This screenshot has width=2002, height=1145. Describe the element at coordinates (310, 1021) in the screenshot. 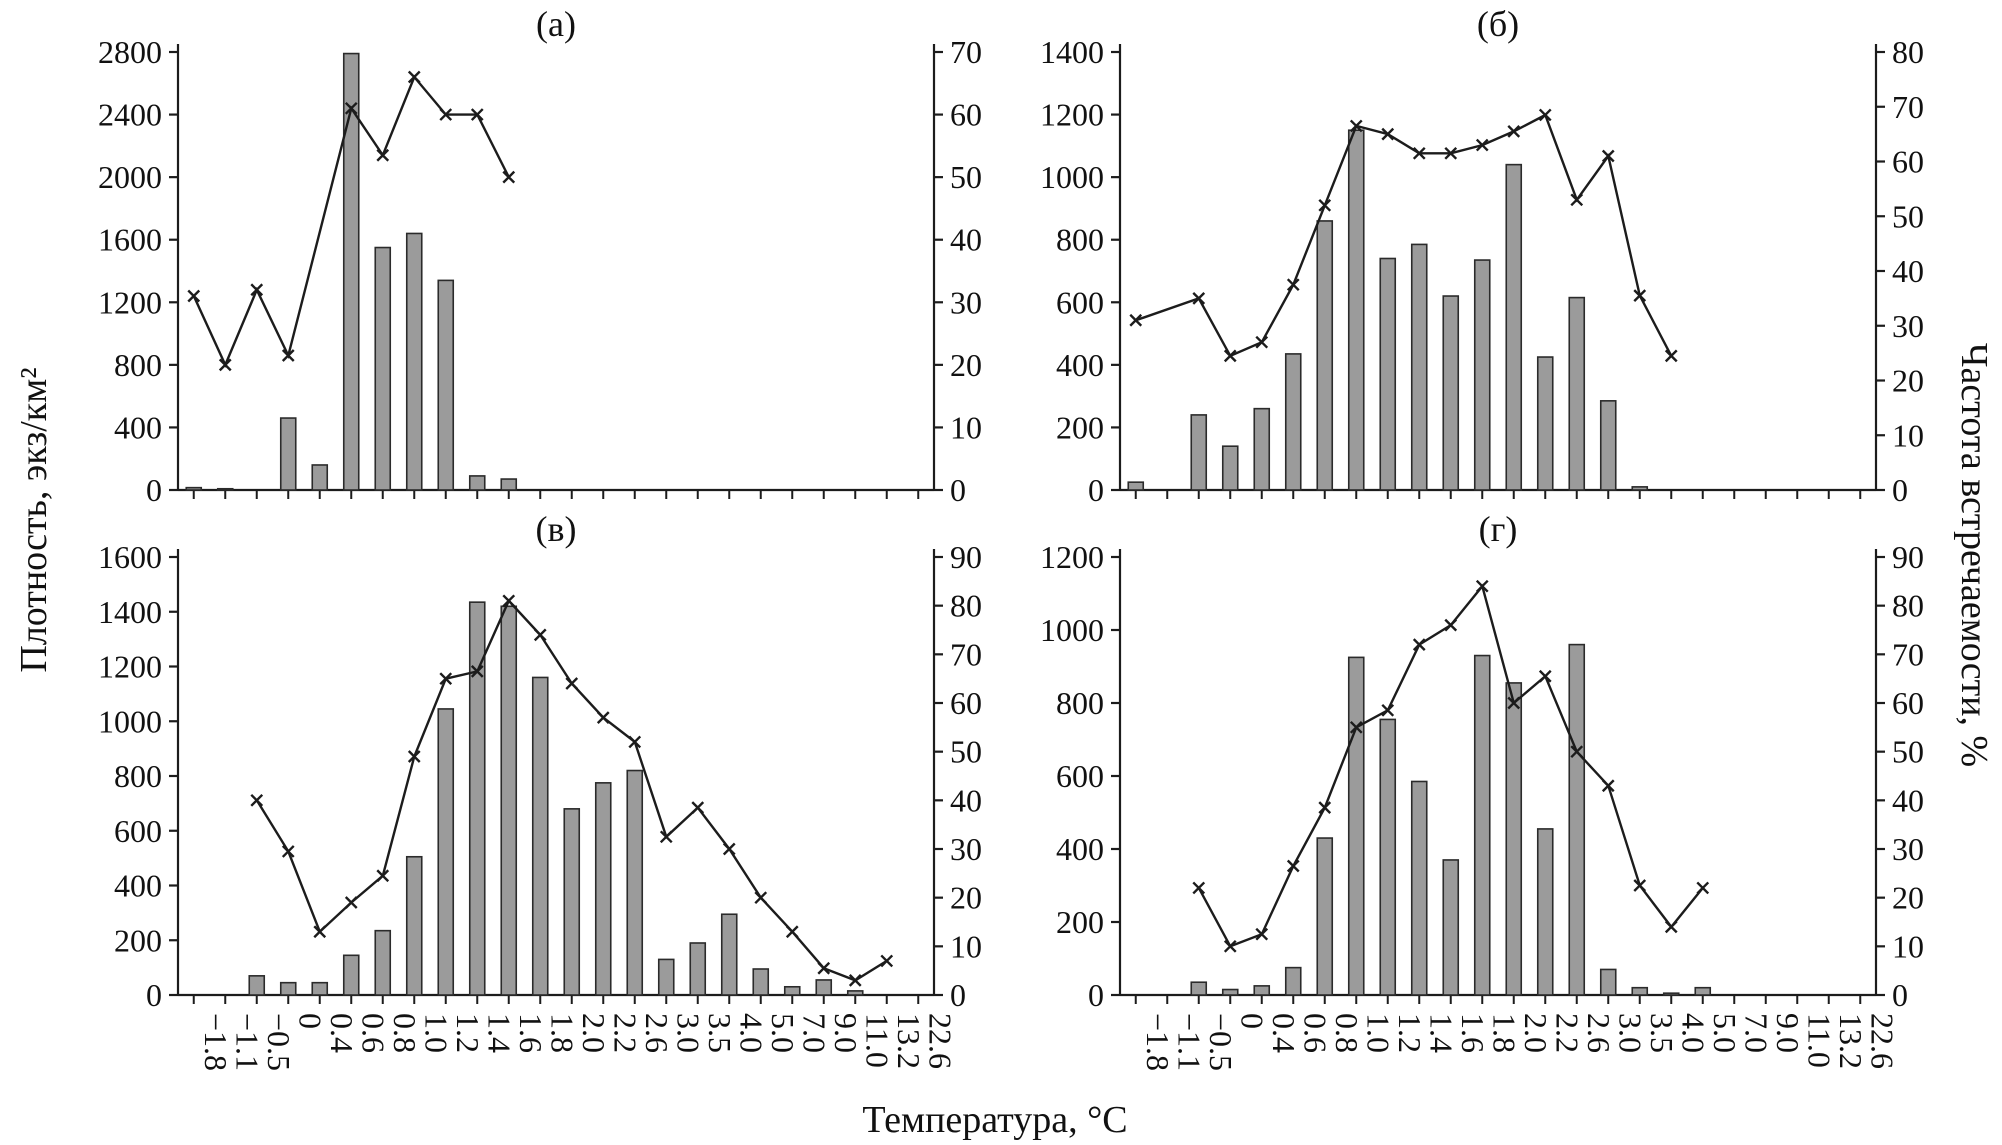

I see `x-tick-label: 0` at that location.